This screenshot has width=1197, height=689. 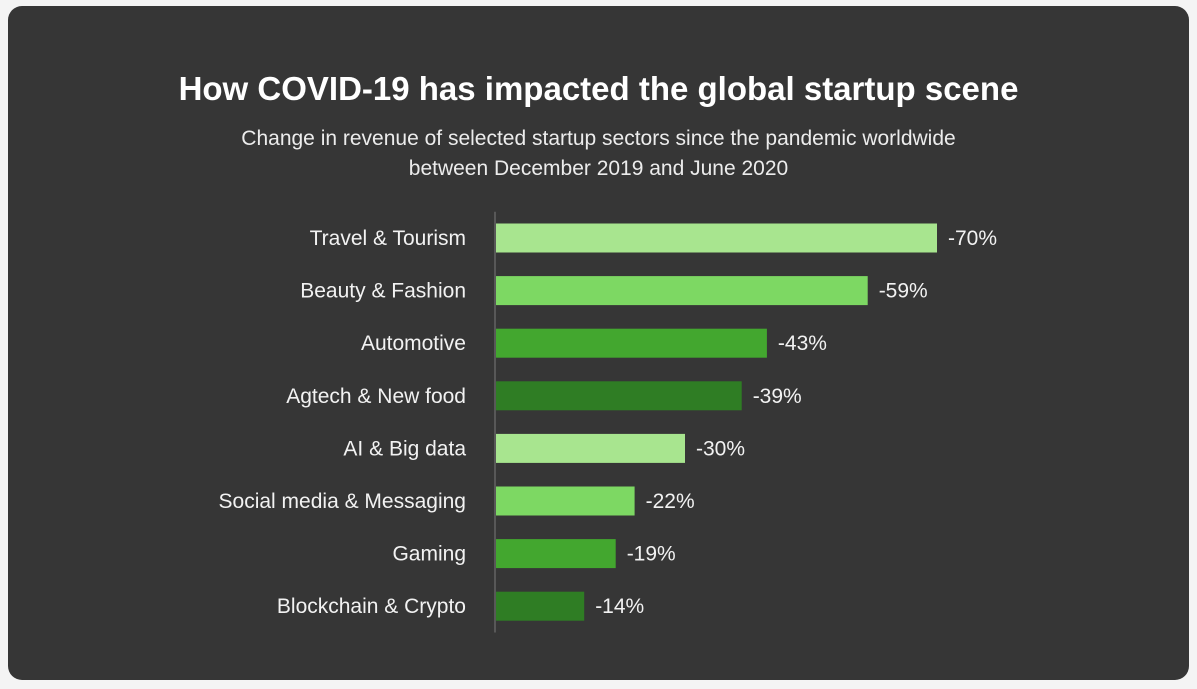 I want to click on chart-subtitle-line-2: between December 2019 and June 2020, so click(x=598, y=168).